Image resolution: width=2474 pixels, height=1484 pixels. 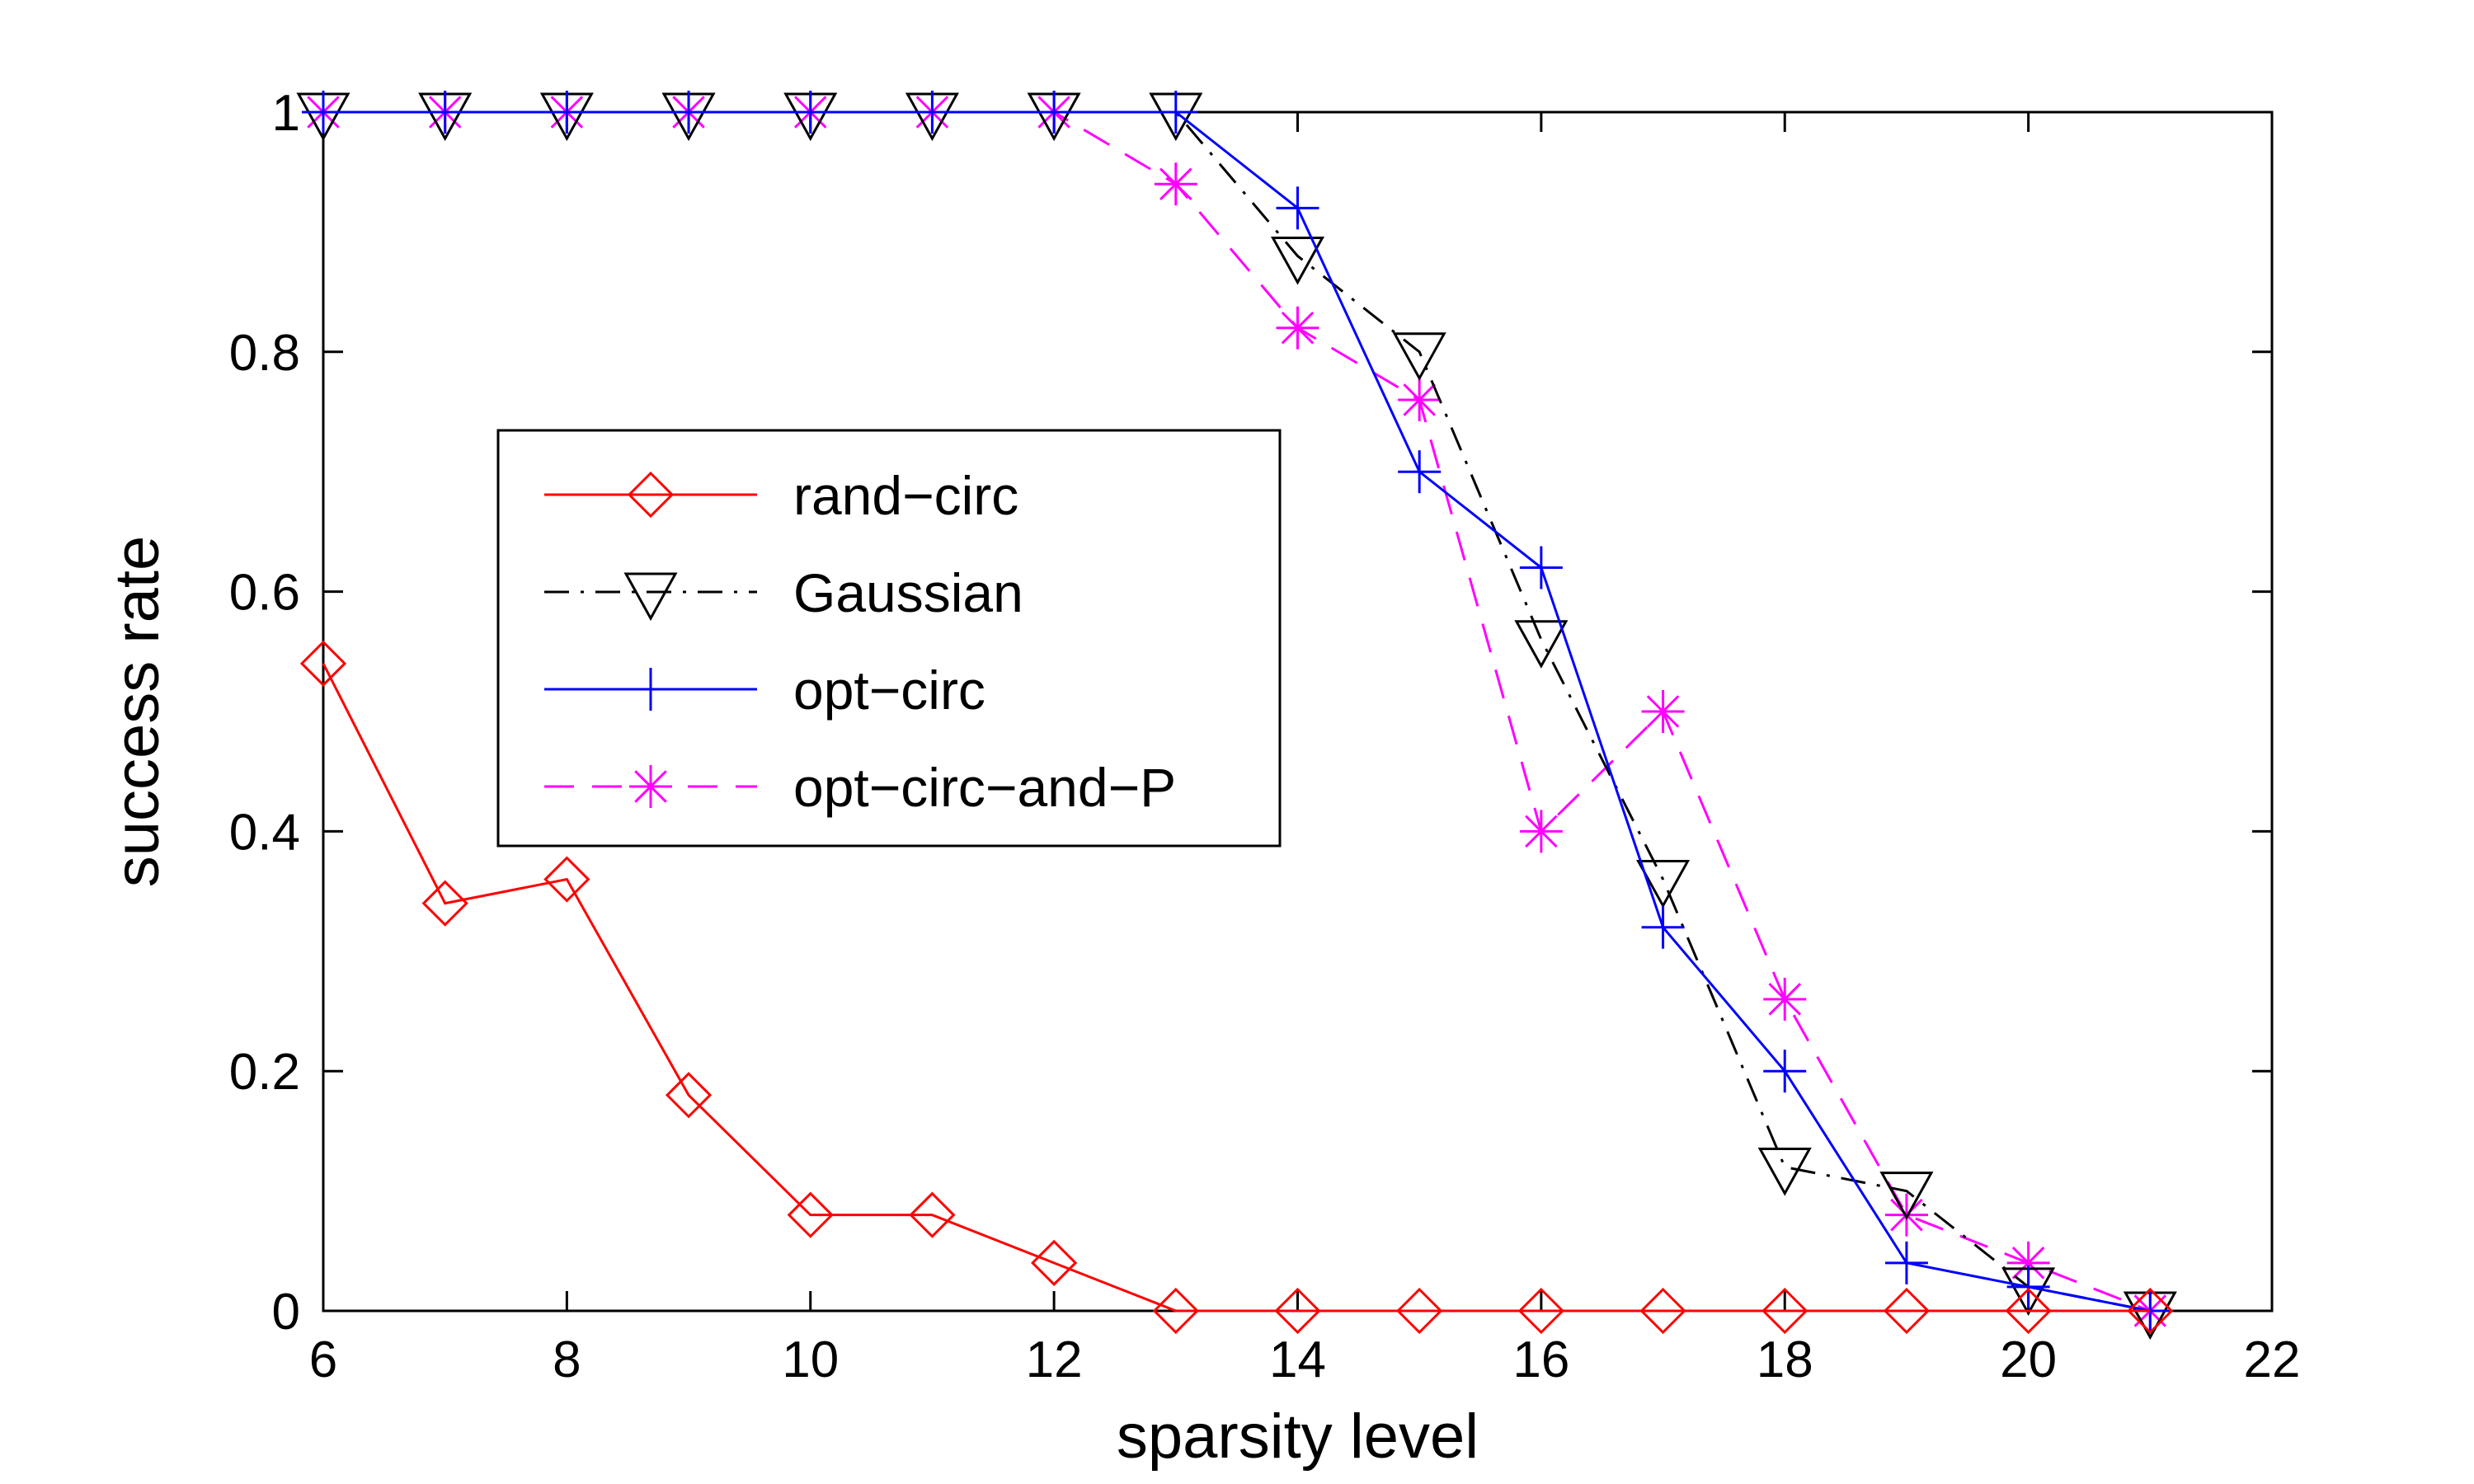 I want to click on x-tick-label: 16, so click(x=1540, y=1359).